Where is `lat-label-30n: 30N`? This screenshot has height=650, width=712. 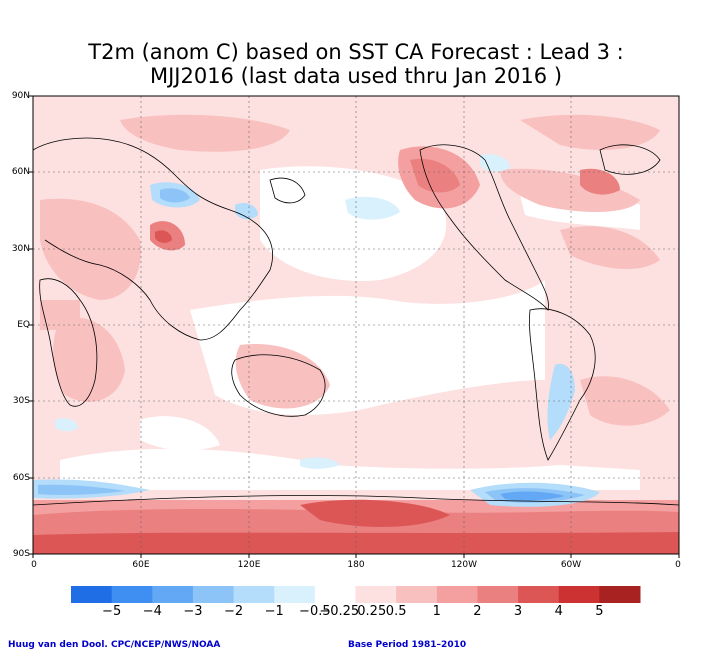 lat-label-30n: 30N is located at coordinates (20, 249).